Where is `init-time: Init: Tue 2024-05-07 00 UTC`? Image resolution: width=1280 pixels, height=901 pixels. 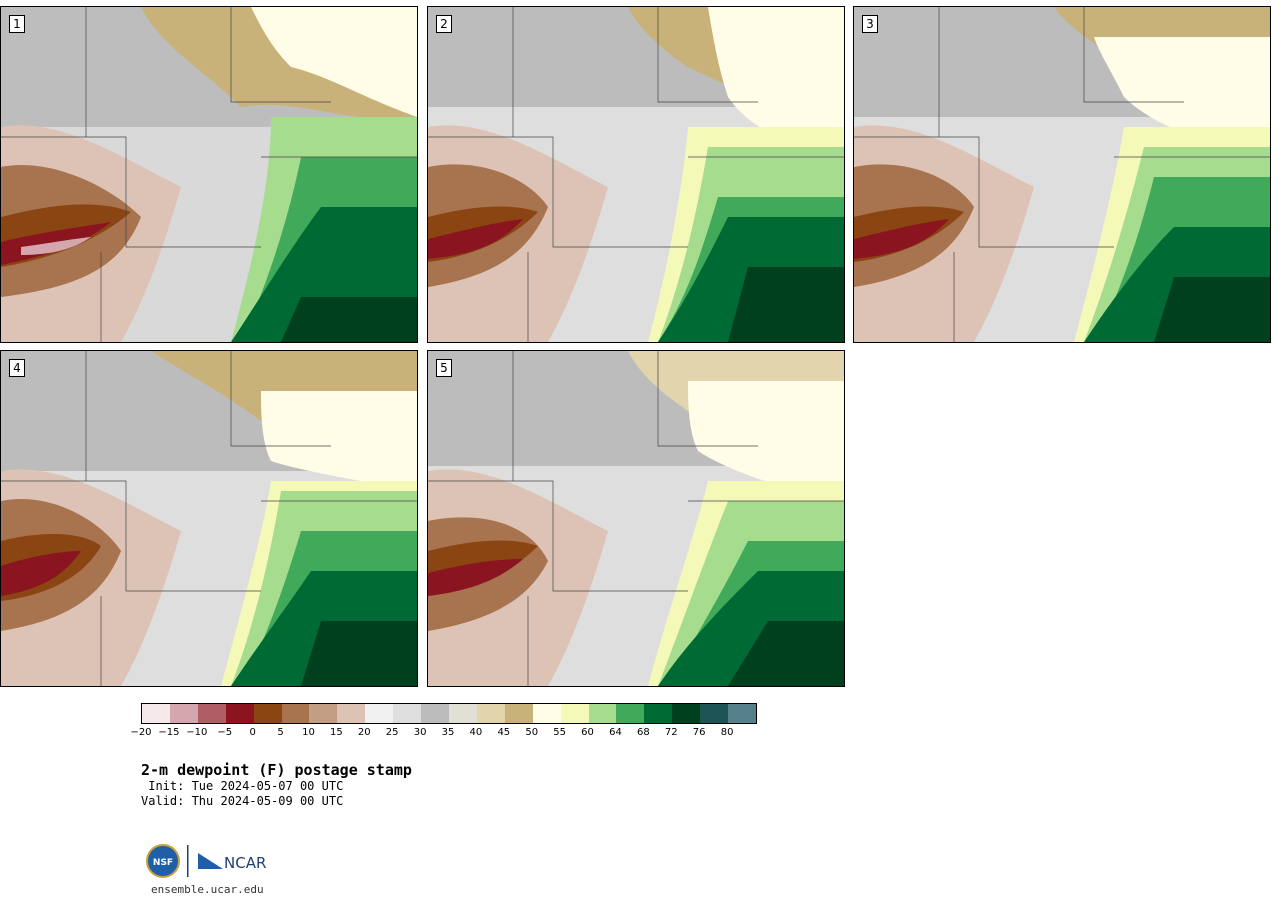 init-time: Init: Tue 2024-05-07 00 UTC is located at coordinates (242, 786).